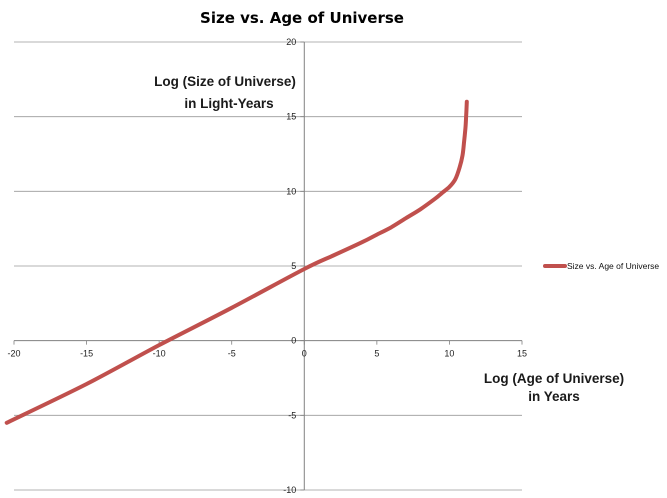 The height and width of the screenshot is (498, 667). What do you see at coordinates (522, 354) in the screenshot?
I see `x-tick-label: 15` at bounding box center [522, 354].